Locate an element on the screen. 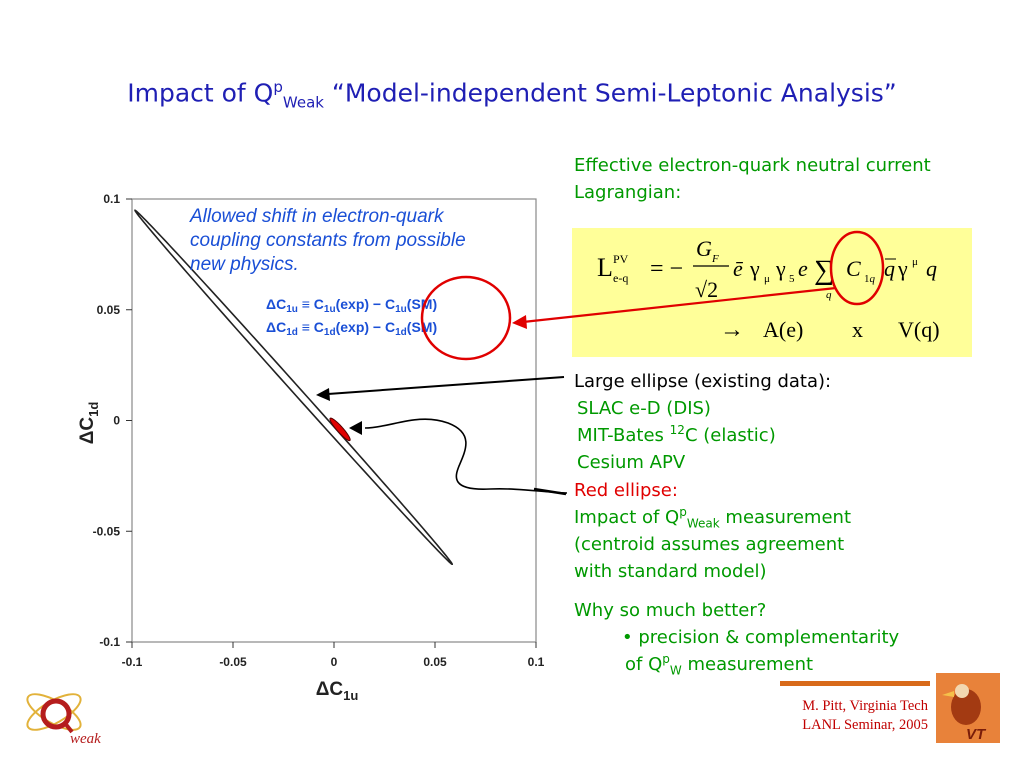 The width and height of the screenshot is (1024, 768). large-ellipse-item-mit: MIT-Bates 12C (elastic) is located at coordinates (676, 434).